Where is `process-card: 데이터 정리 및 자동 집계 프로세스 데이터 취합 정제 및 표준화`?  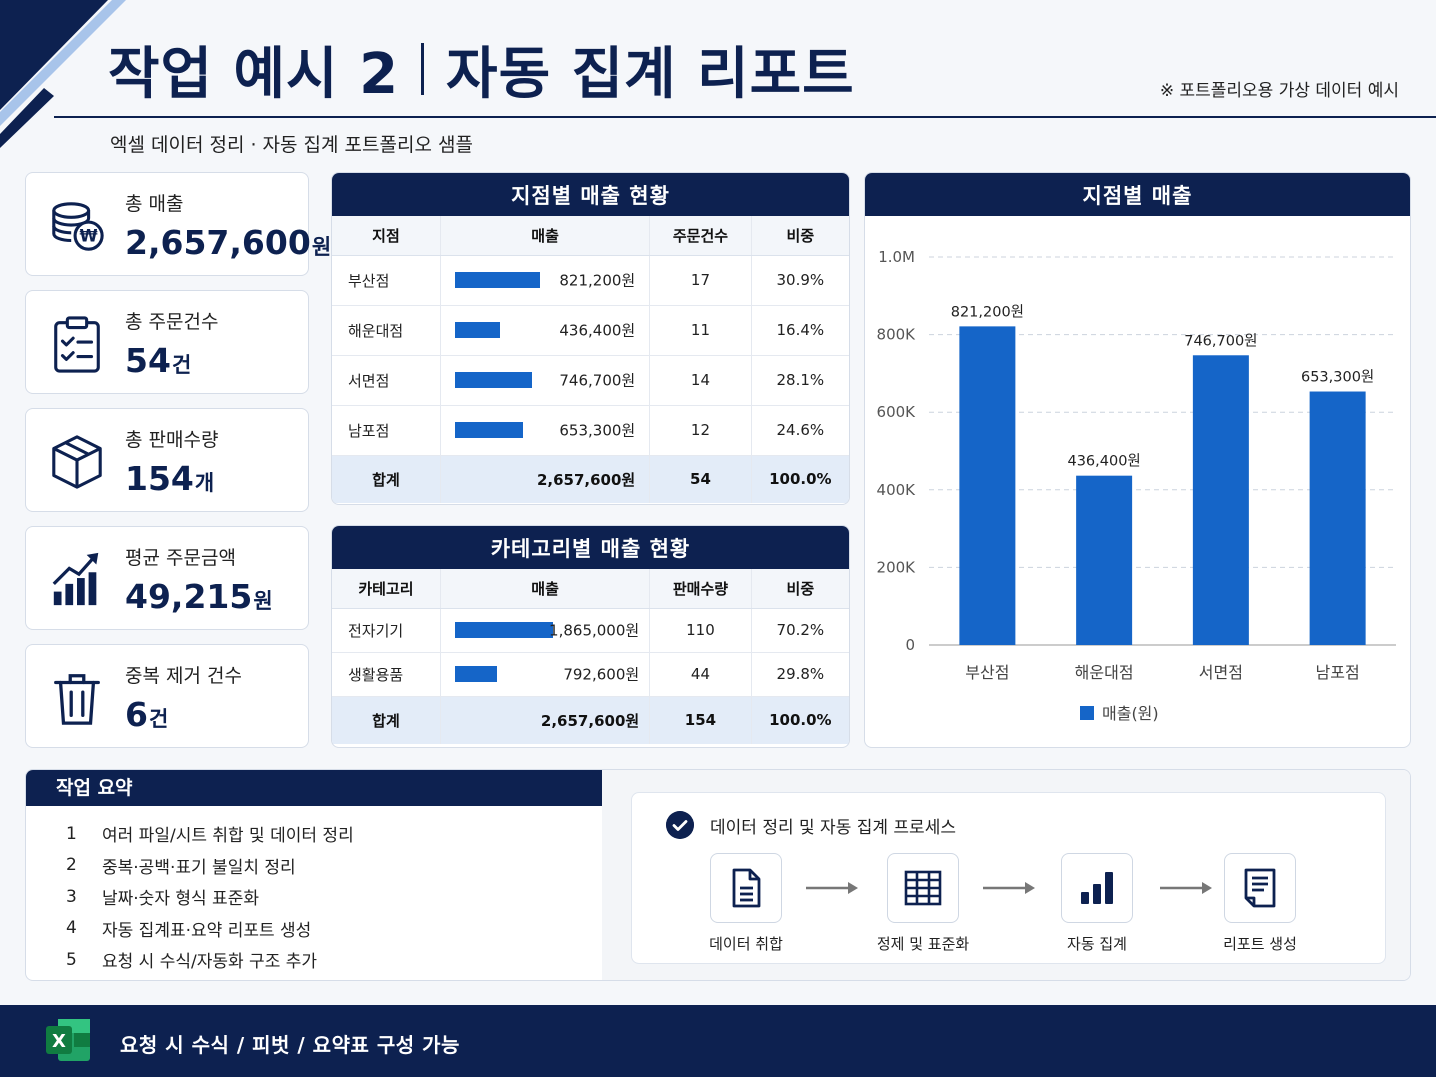 process-card: 데이터 정리 및 자동 집계 프로세스 데이터 취합 정제 및 표준화 is located at coordinates (1008, 878).